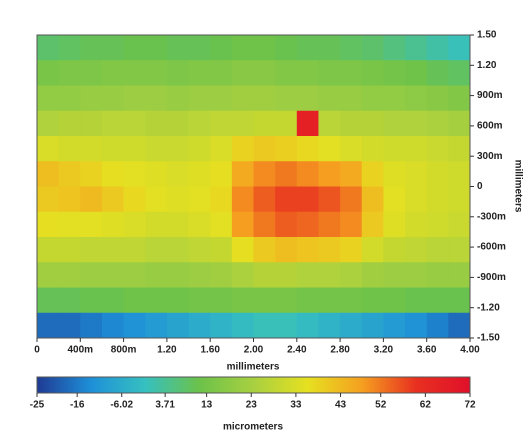  What do you see at coordinates (487, 35) in the screenshot?
I see `y-tick-label: 1.50` at bounding box center [487, 35].